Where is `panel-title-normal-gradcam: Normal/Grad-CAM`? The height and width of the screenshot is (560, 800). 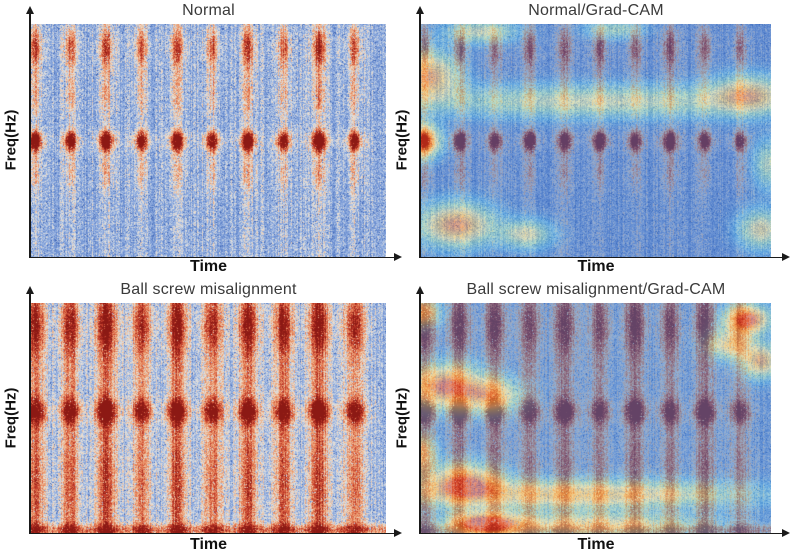
panel-title-normal-gradcam: Normal/Grad-CAM is located at coordinates (596, 10).